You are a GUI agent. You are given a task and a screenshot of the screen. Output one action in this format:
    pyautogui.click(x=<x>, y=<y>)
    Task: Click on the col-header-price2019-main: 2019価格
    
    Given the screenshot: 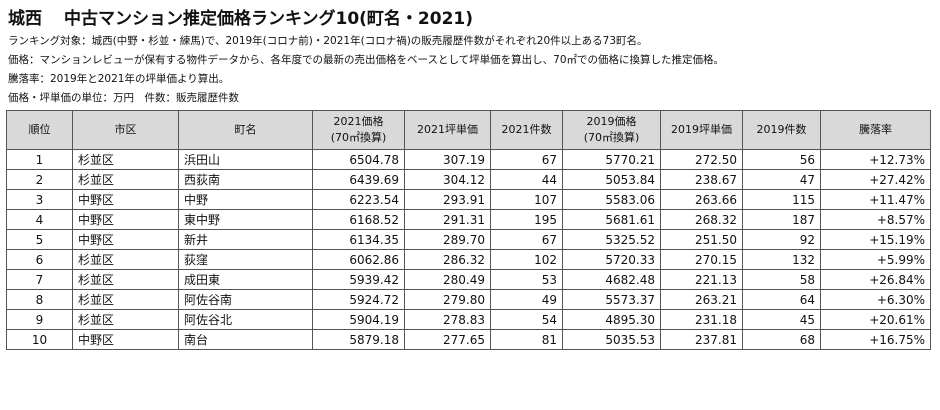 What is the action you would take?
    pyautogui.click(x=611, y=121)
    